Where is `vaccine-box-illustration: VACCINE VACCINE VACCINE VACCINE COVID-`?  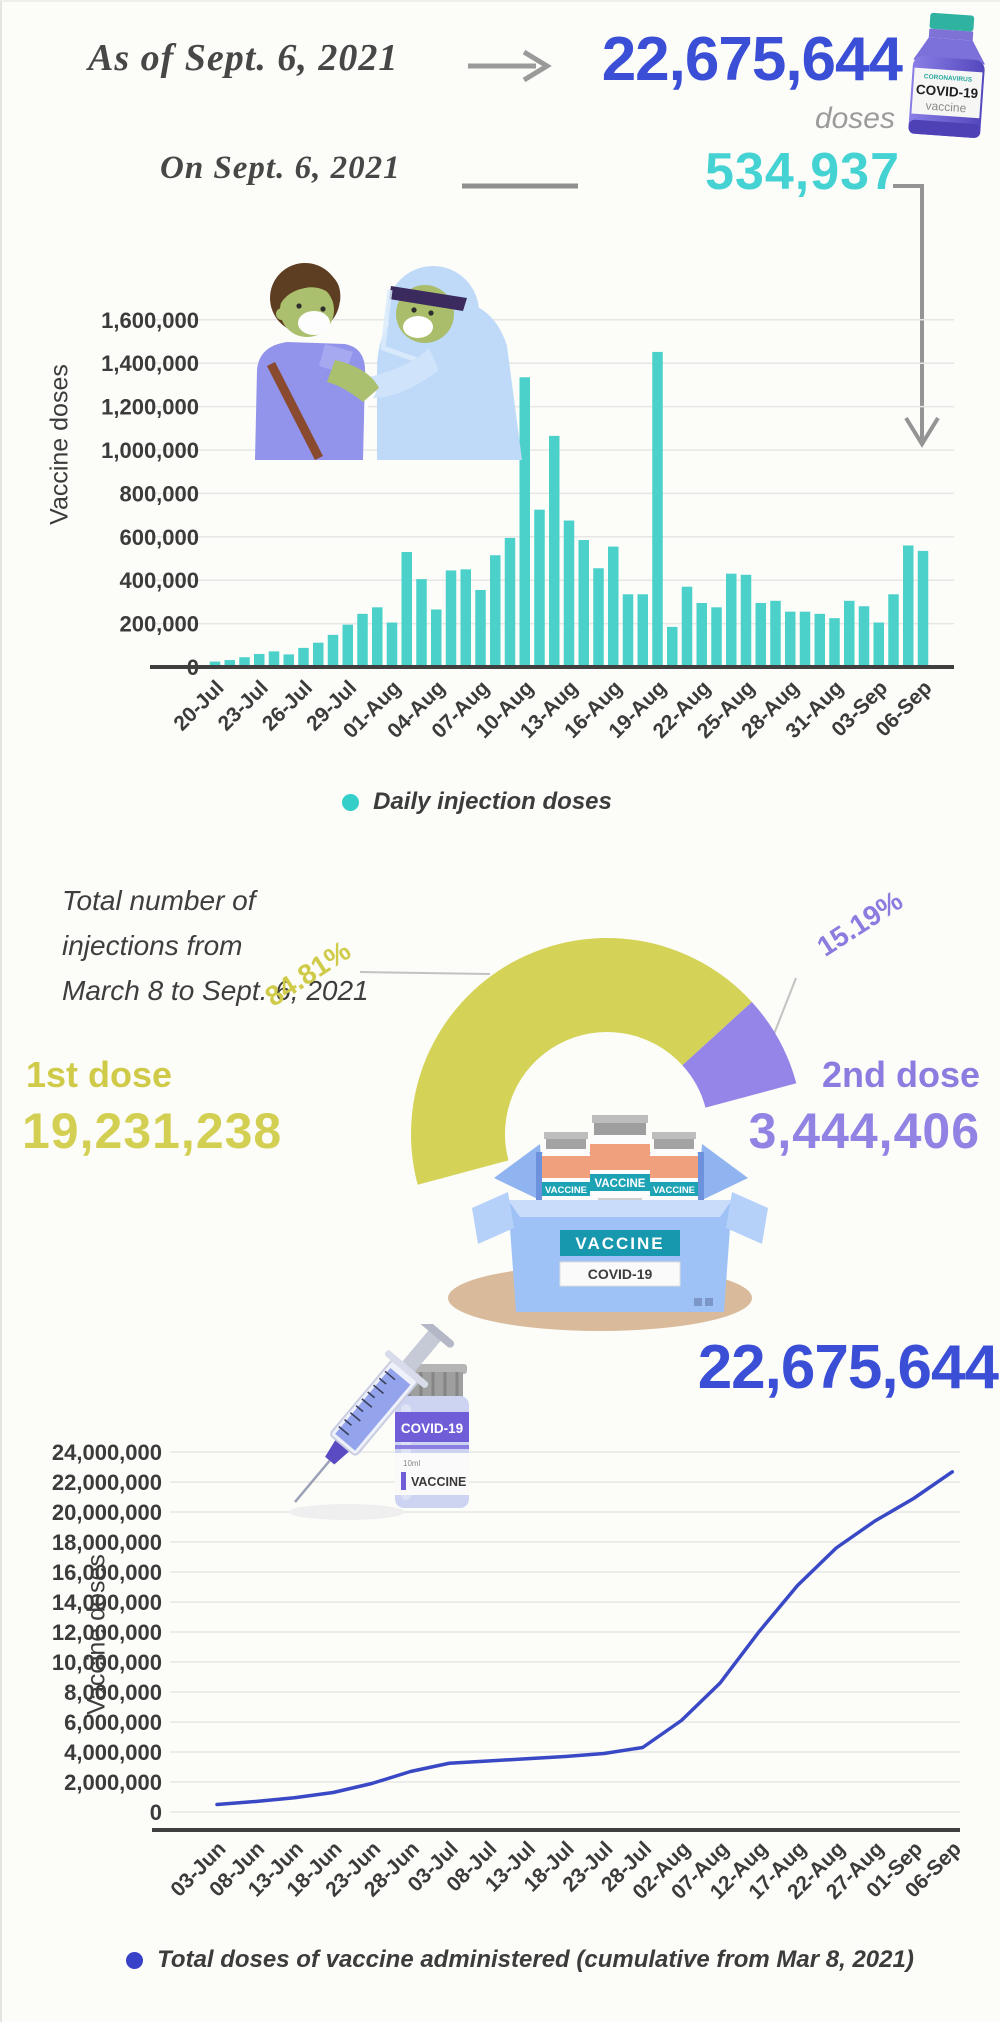 vaccine-box-illustration: VACCINE VACCINE VACCINE VACCINE COVID- is located at coordinates (608, 1223).